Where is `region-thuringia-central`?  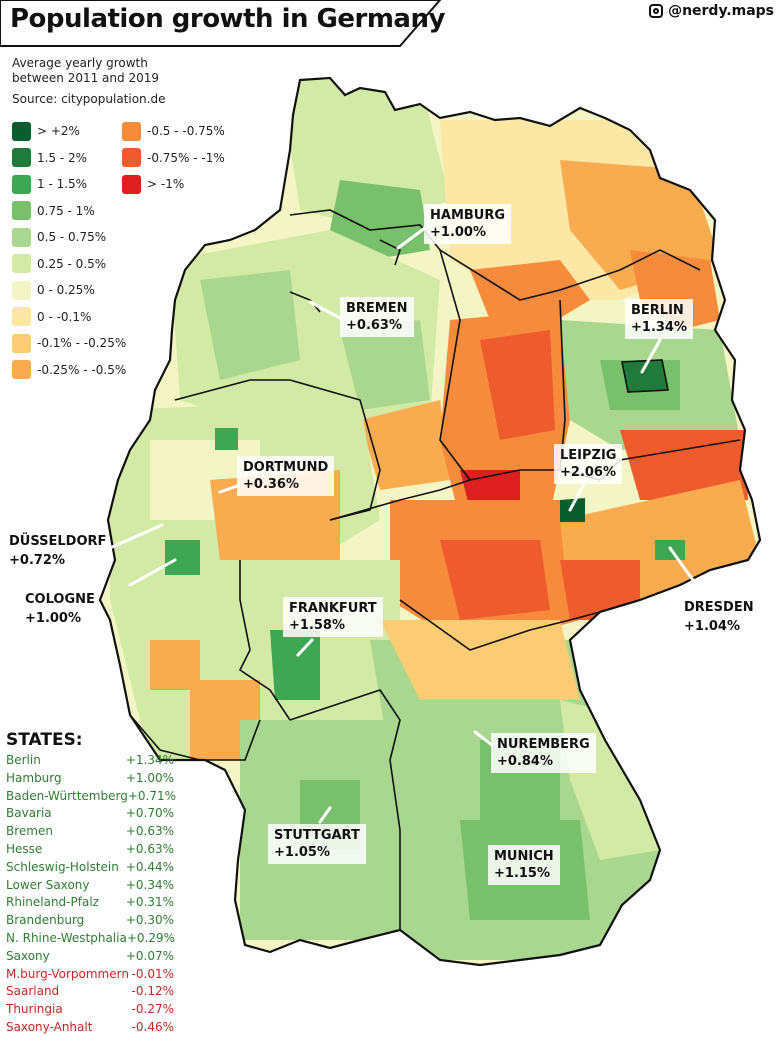 region-thuringia-central is located at coordinates (495, 580).